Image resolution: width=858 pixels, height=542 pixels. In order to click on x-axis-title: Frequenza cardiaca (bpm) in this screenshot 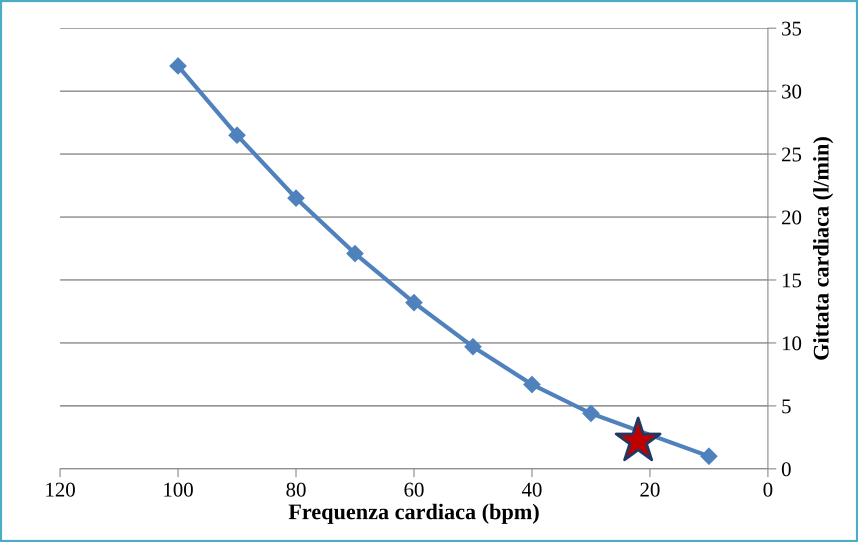, I will do `click(413, 514)`.